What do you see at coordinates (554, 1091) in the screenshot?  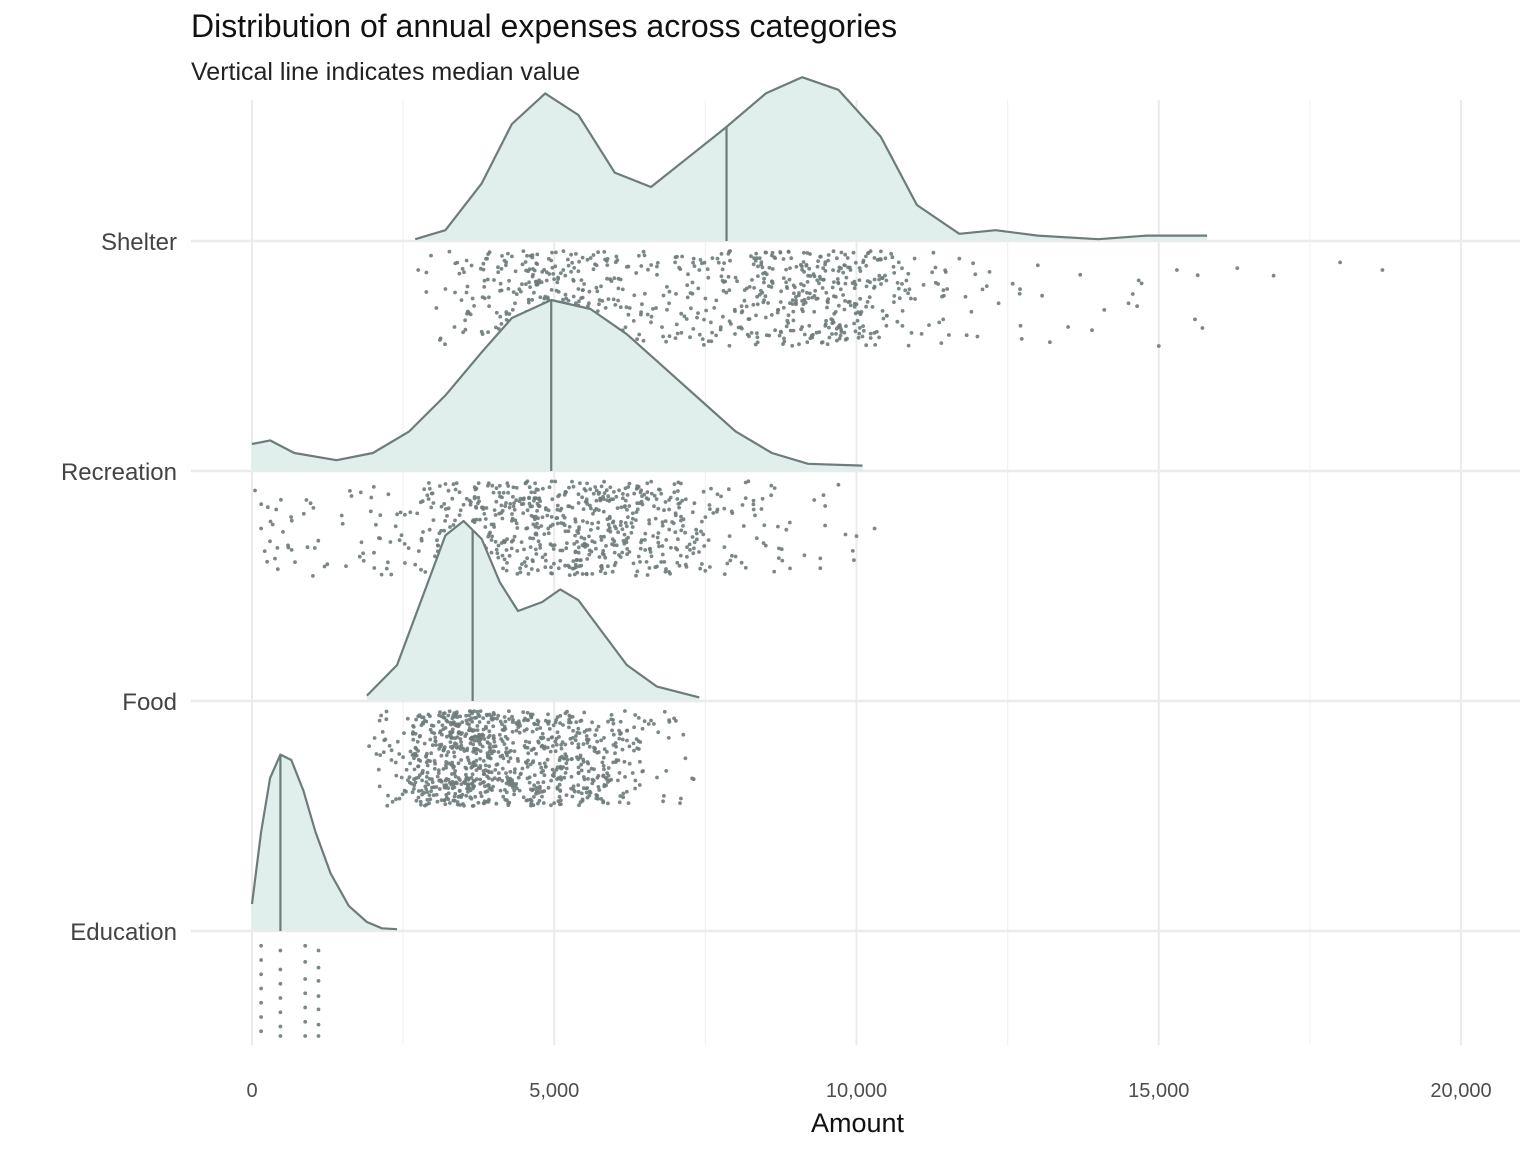 I see `x-tick-label: 5,000` at bounding box center [554, 1091].